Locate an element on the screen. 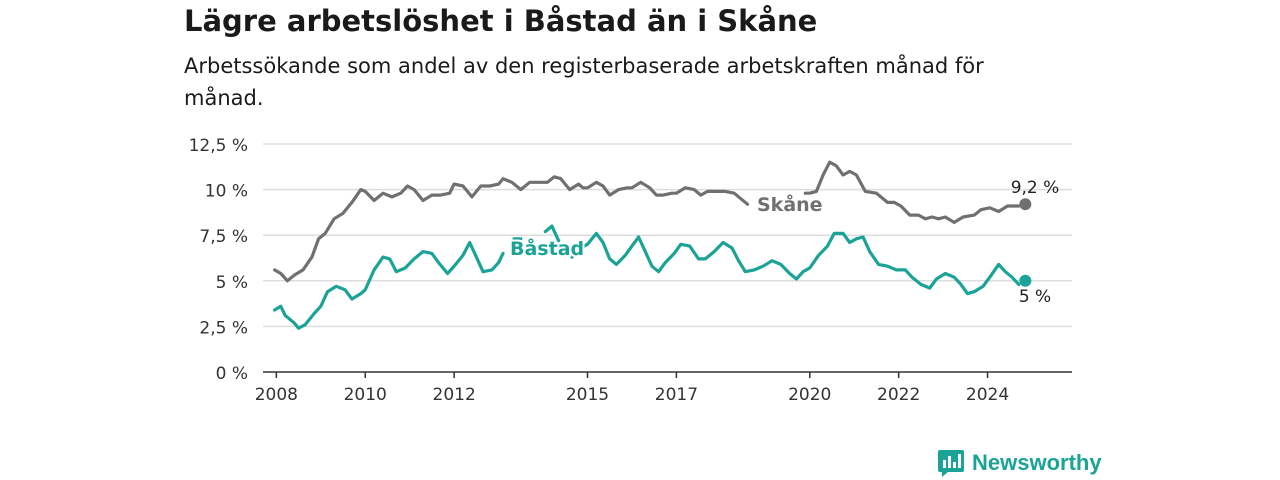 This screenshot has width=1280, height=480. newsworthy-logo: Newsworthy is located at coordinates (1020, 463).